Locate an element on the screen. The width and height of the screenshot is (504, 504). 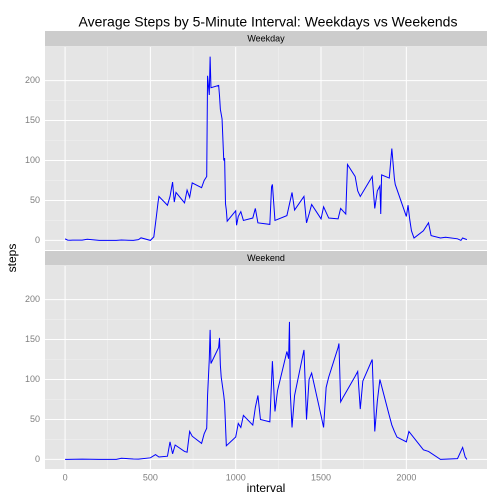
x-tick-label: 2000 is located at coordinates (406, 477).